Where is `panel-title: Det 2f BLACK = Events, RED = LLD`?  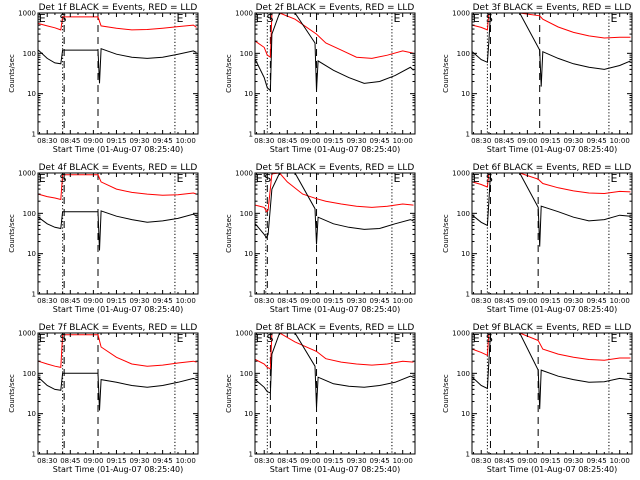 panel-title: Det 2f BLACK = Events, RED = LLD is located at coordinates (335, 8).